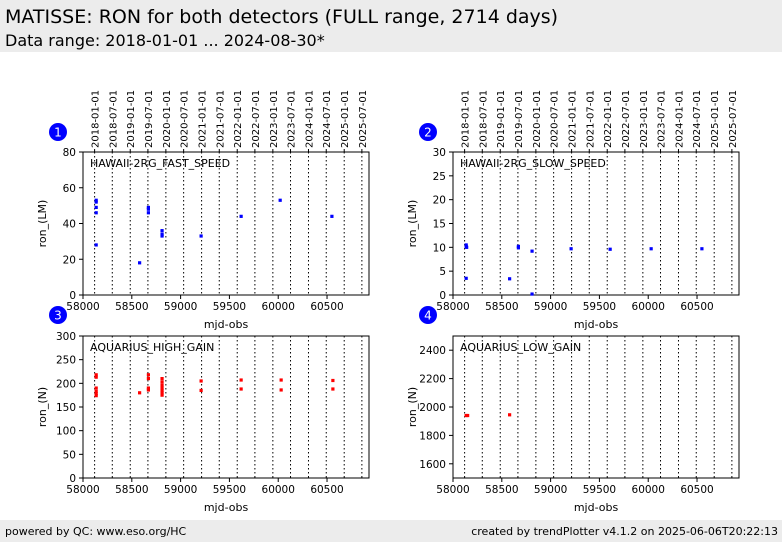 The height and width of the screenshot is (542, 782). Describe the element at coordinates (256, 119) in the screenshot. I see `panel1-date-tick-label: 2022-07-01` at that location.